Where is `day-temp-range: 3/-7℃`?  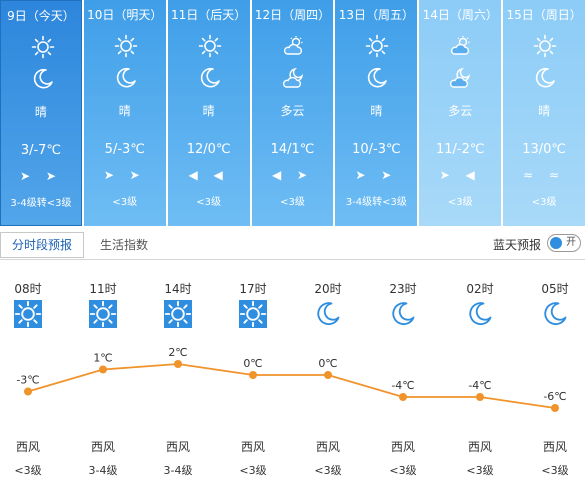
day-temp-range: 3/-7℃ is located at coordinates (41, 150).